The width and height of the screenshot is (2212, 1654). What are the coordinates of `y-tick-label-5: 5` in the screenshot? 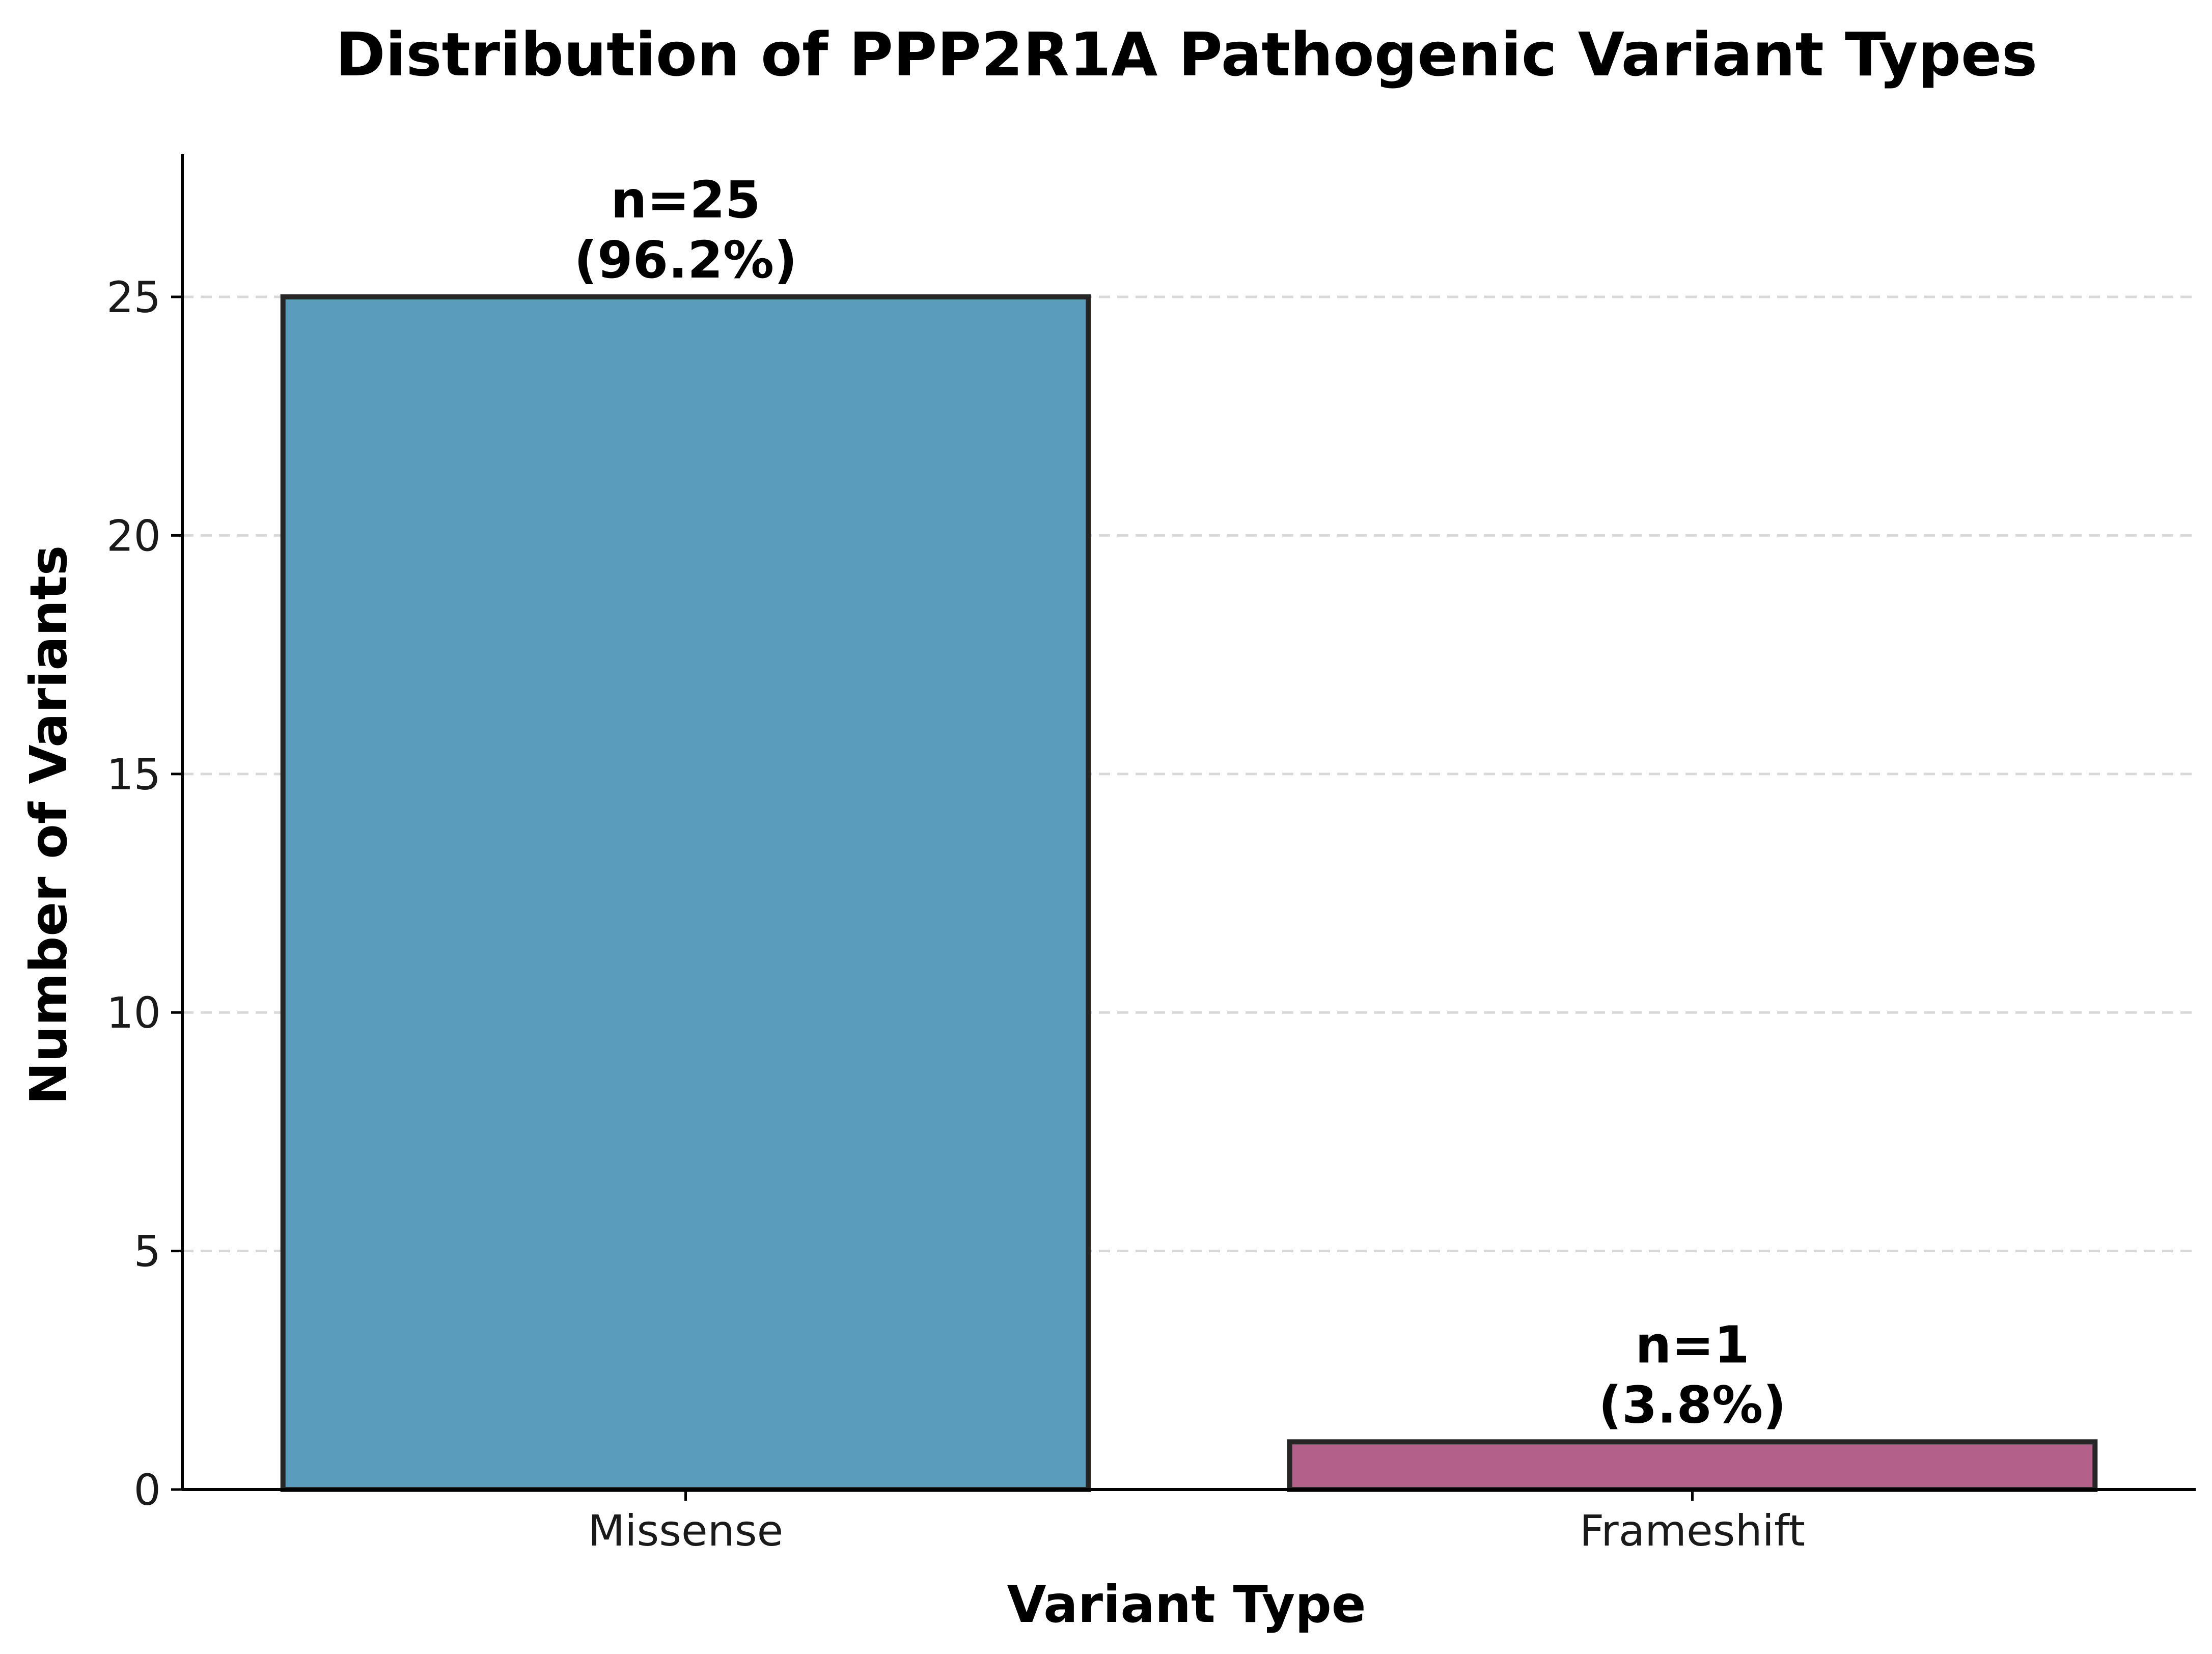 It's located at (147, 1252).